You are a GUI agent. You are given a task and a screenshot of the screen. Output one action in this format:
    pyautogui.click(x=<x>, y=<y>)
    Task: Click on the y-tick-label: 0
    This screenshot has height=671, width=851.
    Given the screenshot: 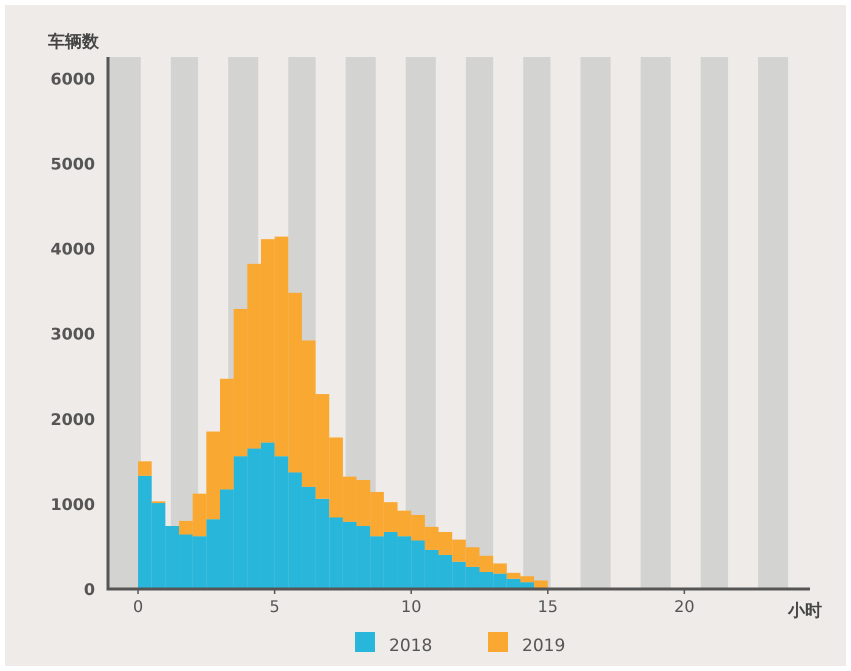 What is the action you would take?
    pyautogui.click(x=89, y=589)
    